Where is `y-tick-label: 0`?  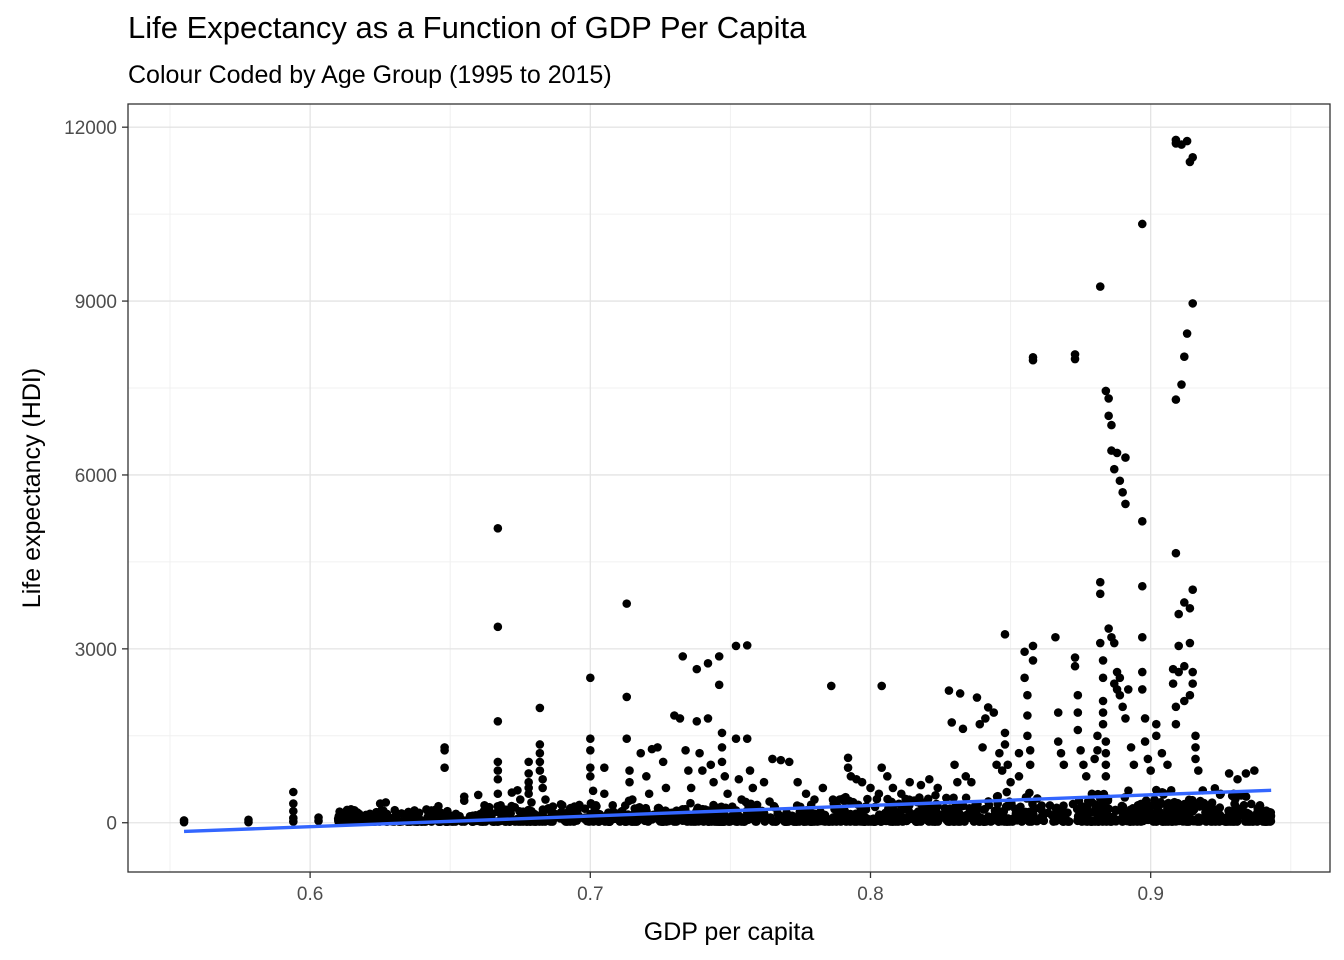
y-tick-label: 0 is located at coordinates (111, 824).